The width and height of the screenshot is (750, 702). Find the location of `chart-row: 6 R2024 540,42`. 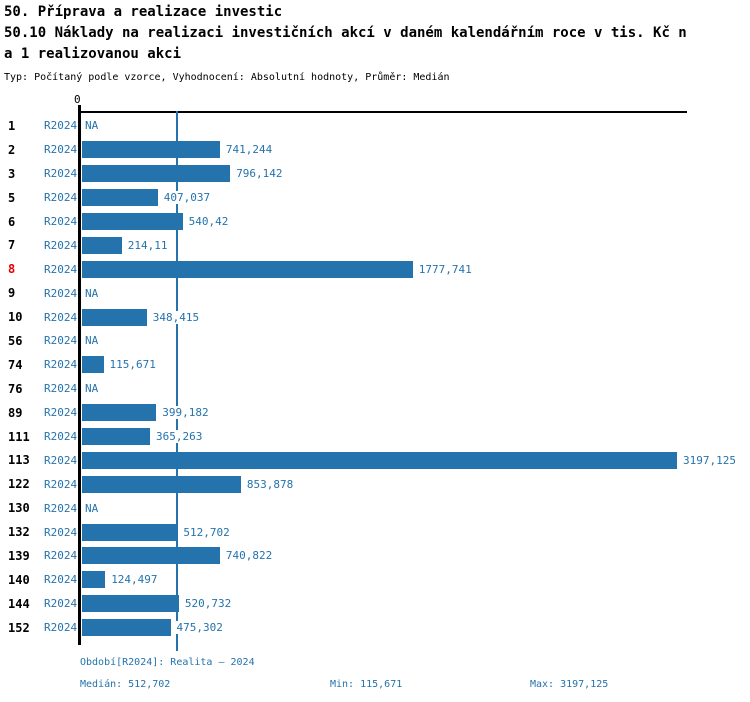

chart-row: 6 R2024 540,42 is located at coordinates (375, 222).